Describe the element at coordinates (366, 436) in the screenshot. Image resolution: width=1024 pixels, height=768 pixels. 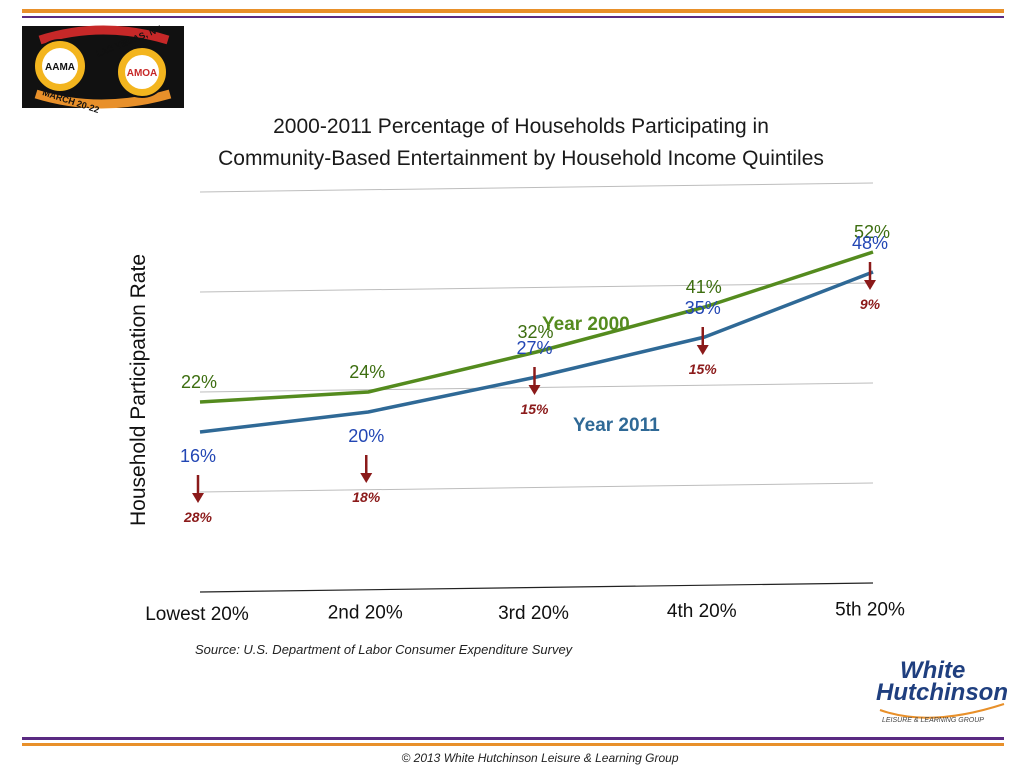
I see `data-label-2011: 20%` at that location.